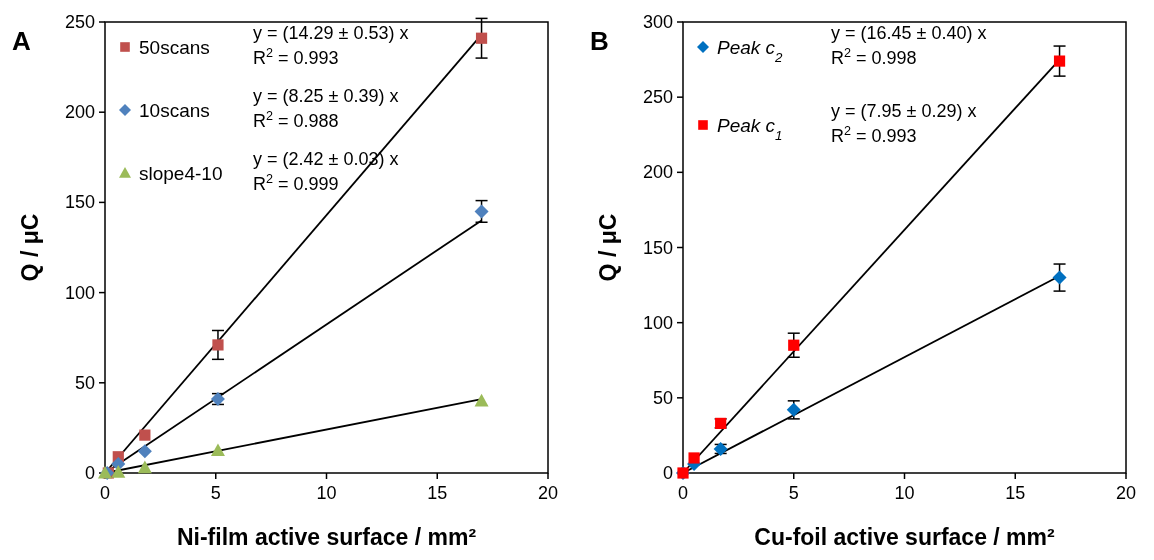 The height and width of the screenshot is (560, 1154). I want to click on annotation: y = (7.95 ± 0.29) x, so click(904, 111).